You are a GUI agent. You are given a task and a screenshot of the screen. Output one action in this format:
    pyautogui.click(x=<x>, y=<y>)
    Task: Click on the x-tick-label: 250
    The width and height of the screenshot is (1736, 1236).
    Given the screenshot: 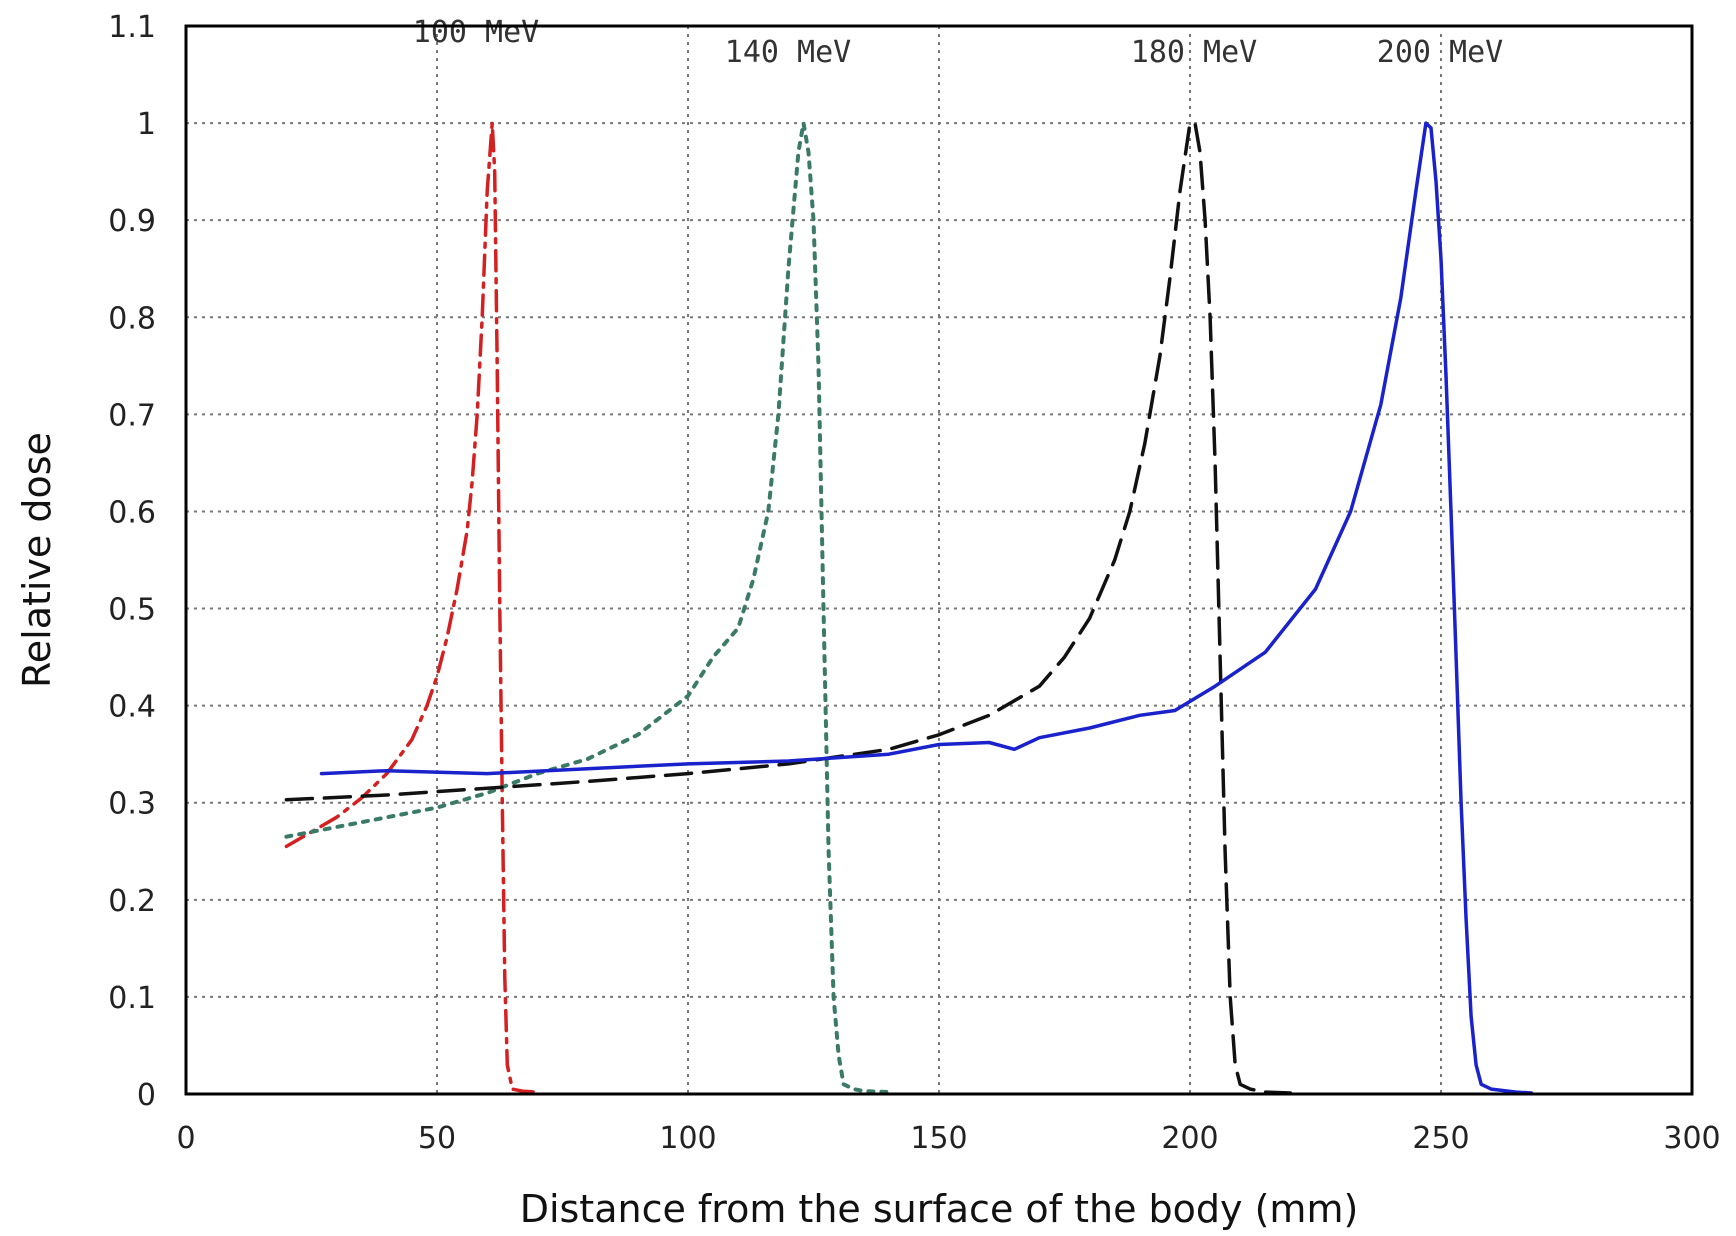 What is the action you would take?
    pyautogui.click(x=1440, y=1138)
    